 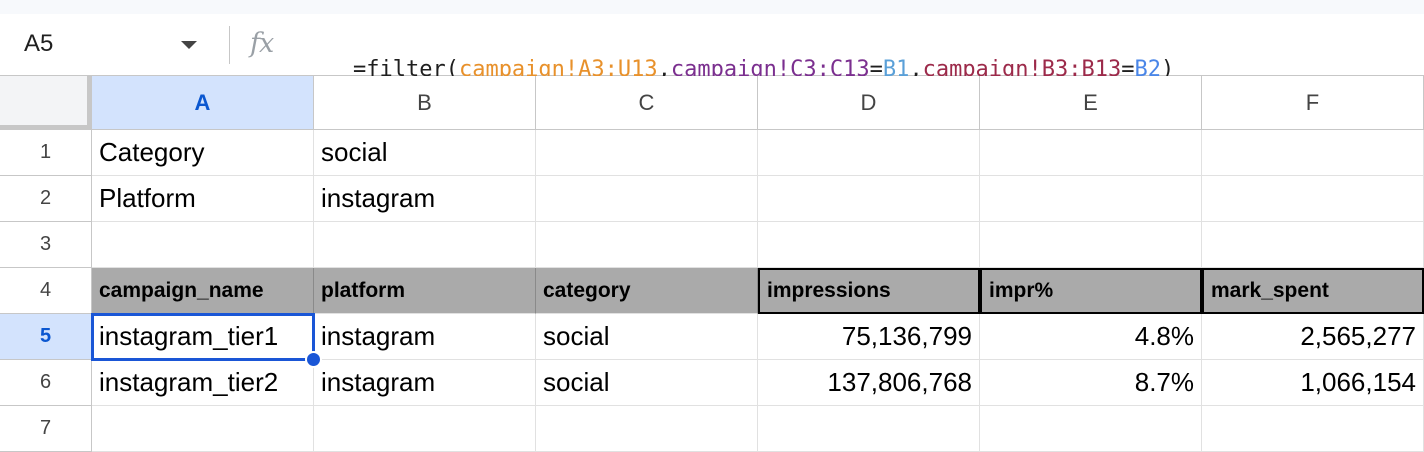 I want to click on name-box-dropdown-icon, so click(x=189, y=45).